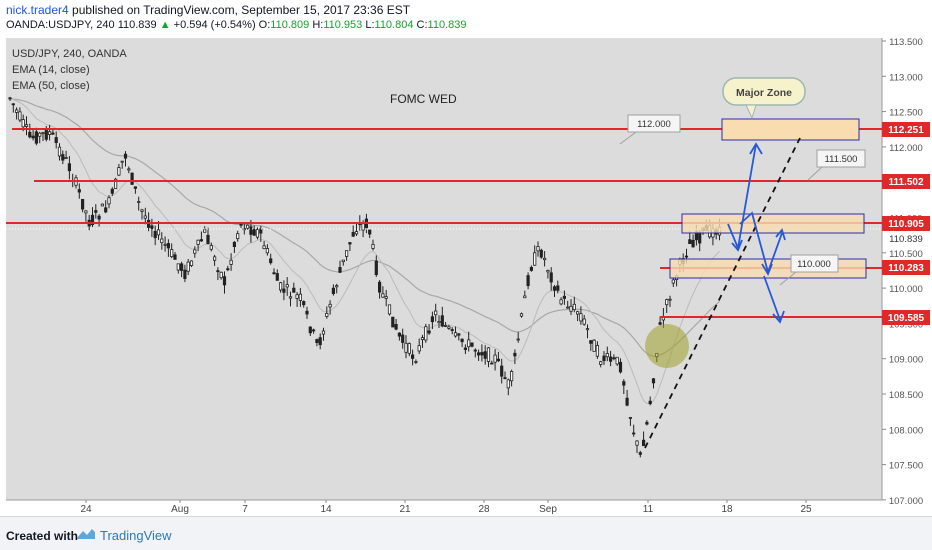 The height and width of the screenshot is (550, 932). I want to click on callout-112000: 112.000, so click(650, 129).